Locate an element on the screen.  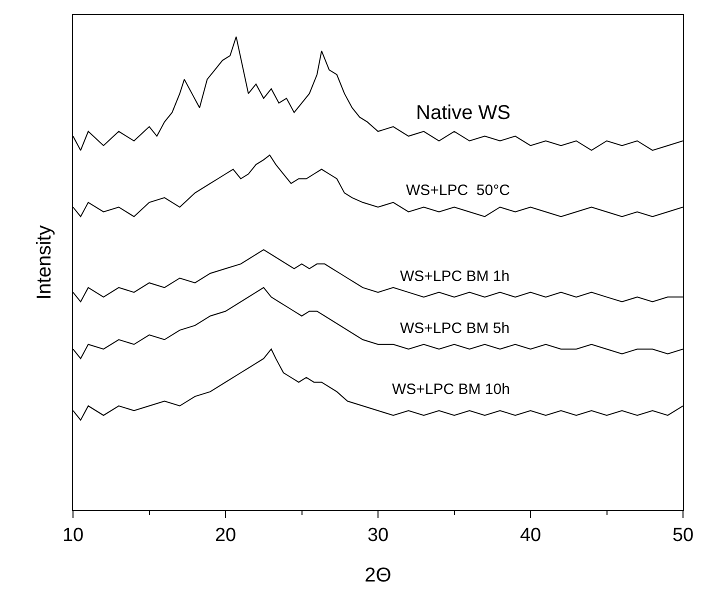
x-tick-label: 10 is located at coordinates (73, 535).